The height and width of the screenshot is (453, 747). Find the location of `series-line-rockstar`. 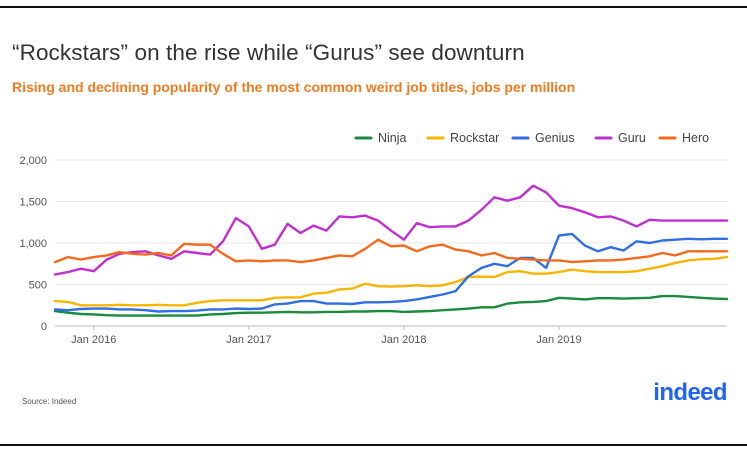

series-line-rockstar is located at coordinates (391, 281).